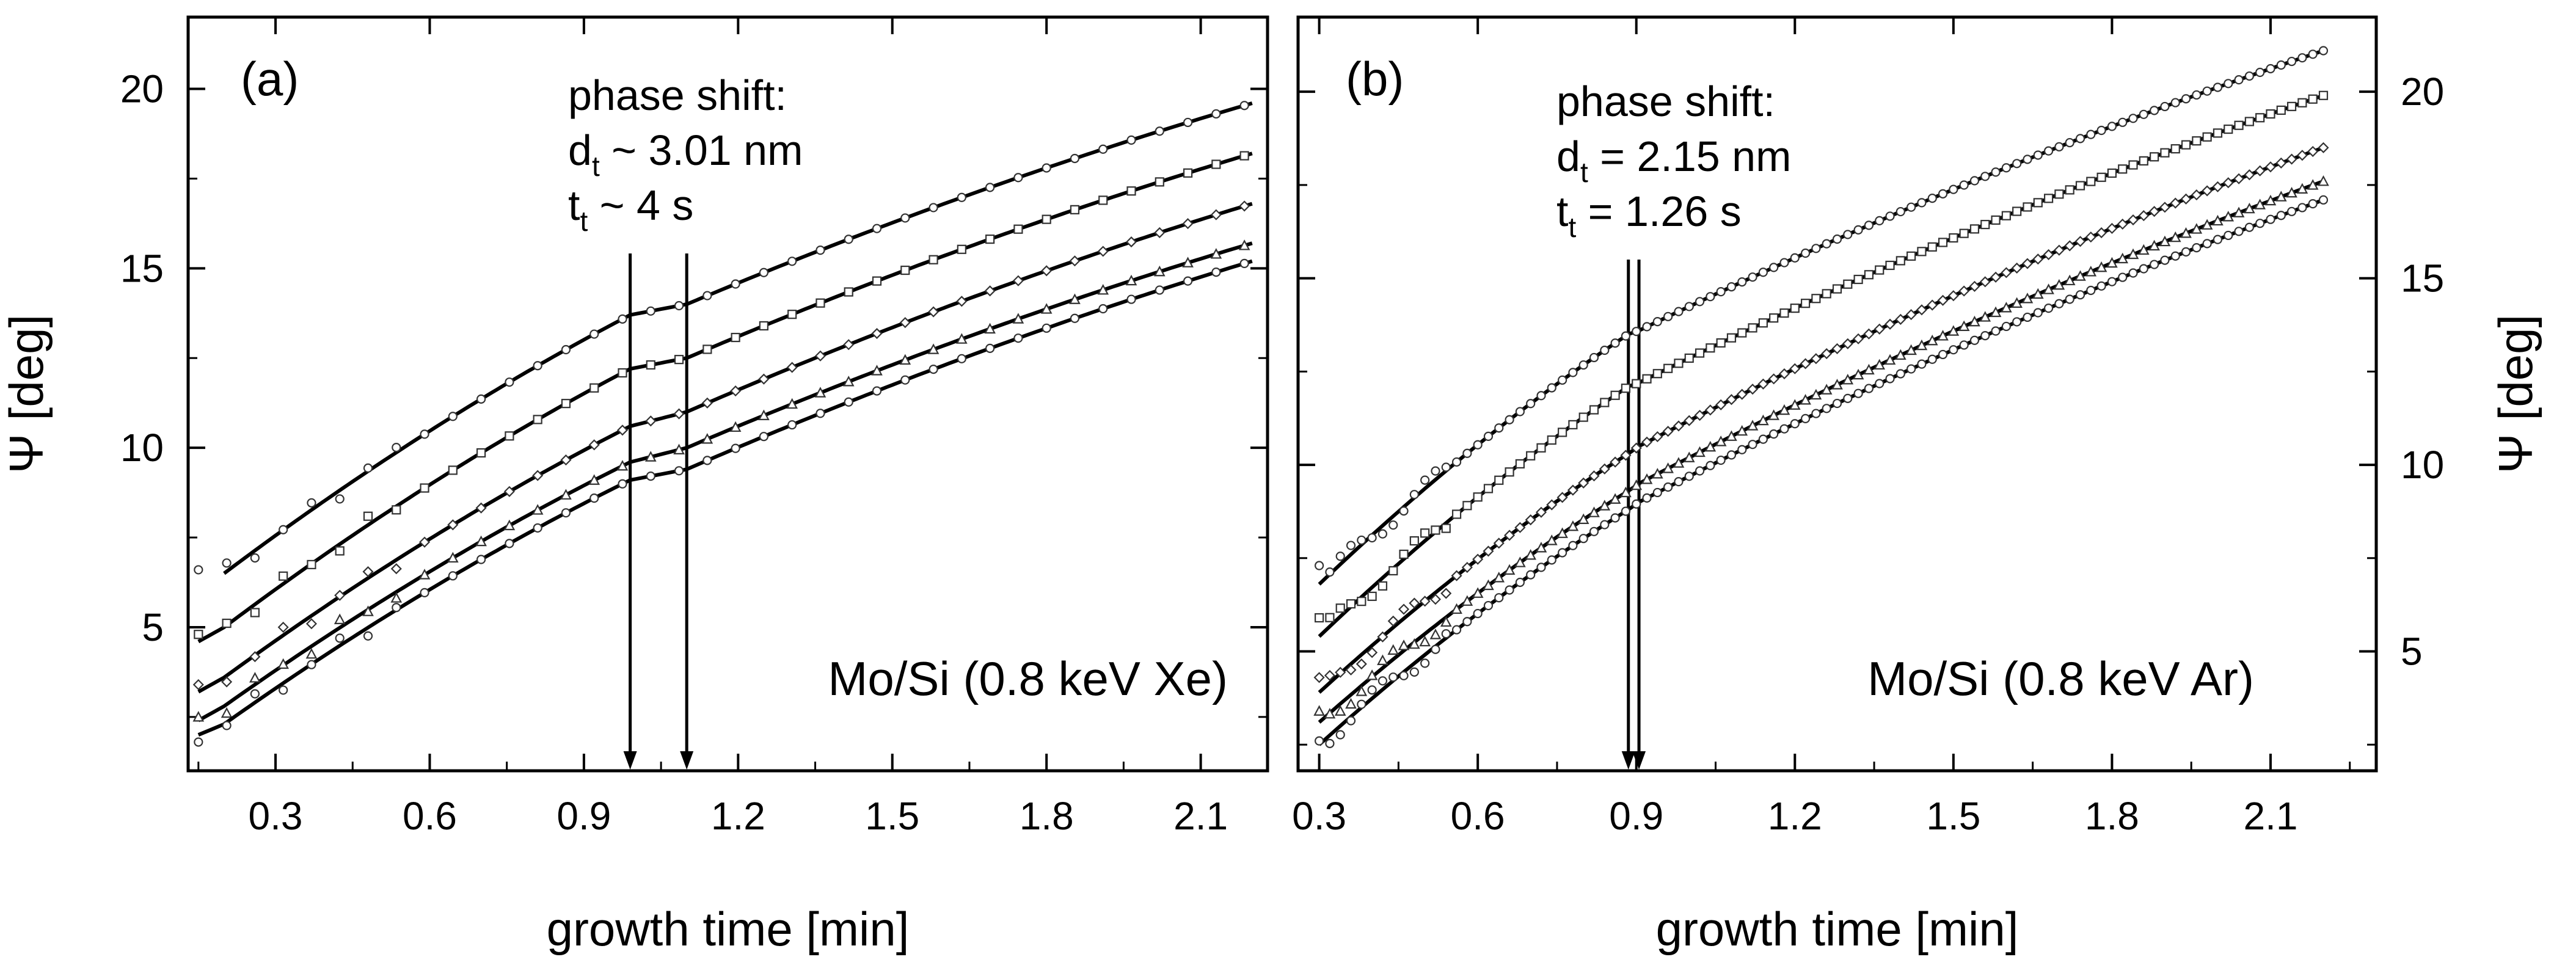 The image size is (2576, 965). I want to click on arrow-head, so click(1639, 761).